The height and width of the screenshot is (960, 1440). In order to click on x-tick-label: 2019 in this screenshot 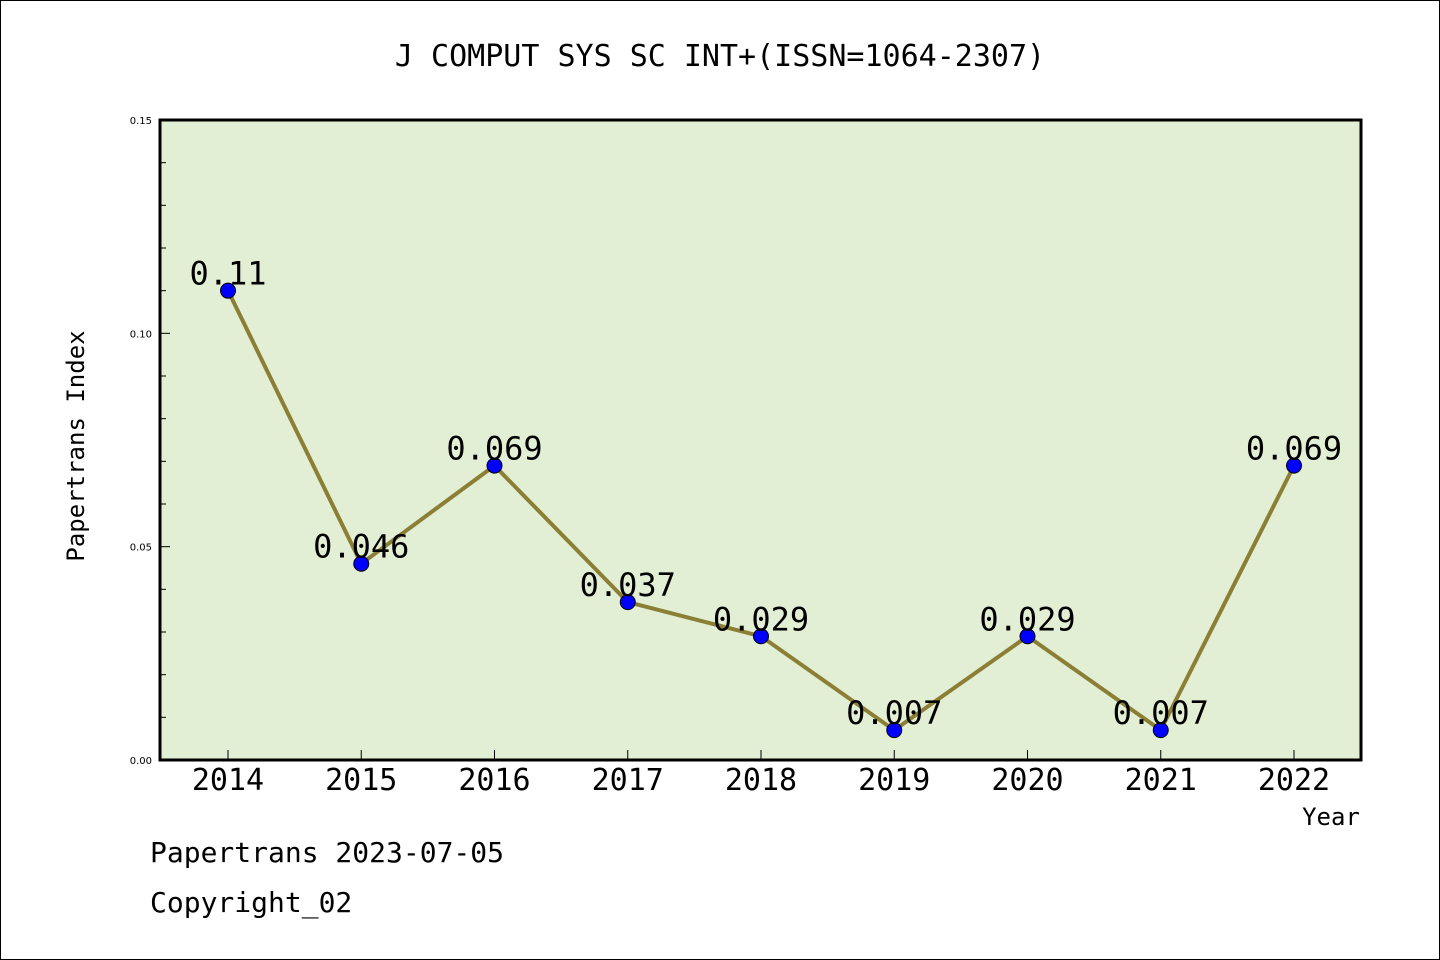, I will do `click(894, 780)`.